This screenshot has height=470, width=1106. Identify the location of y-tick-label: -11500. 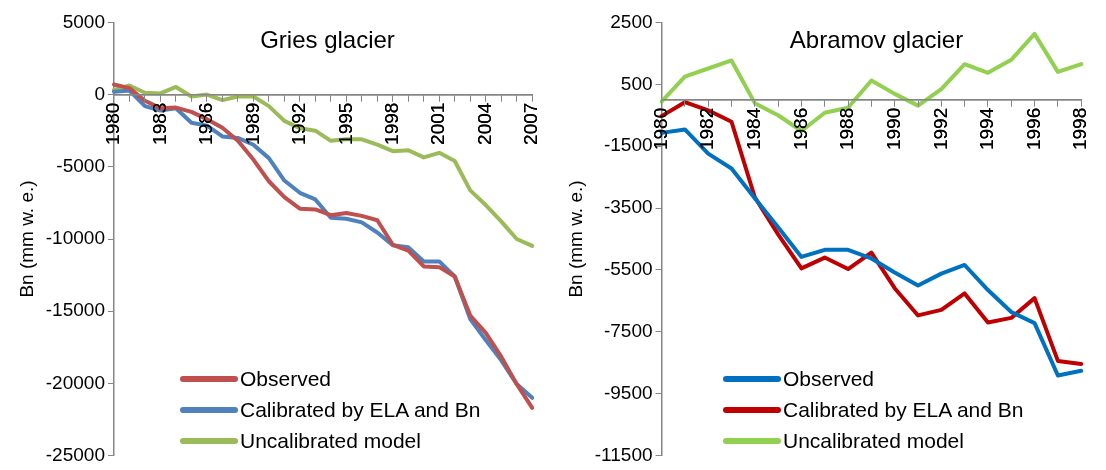
(623, 454).